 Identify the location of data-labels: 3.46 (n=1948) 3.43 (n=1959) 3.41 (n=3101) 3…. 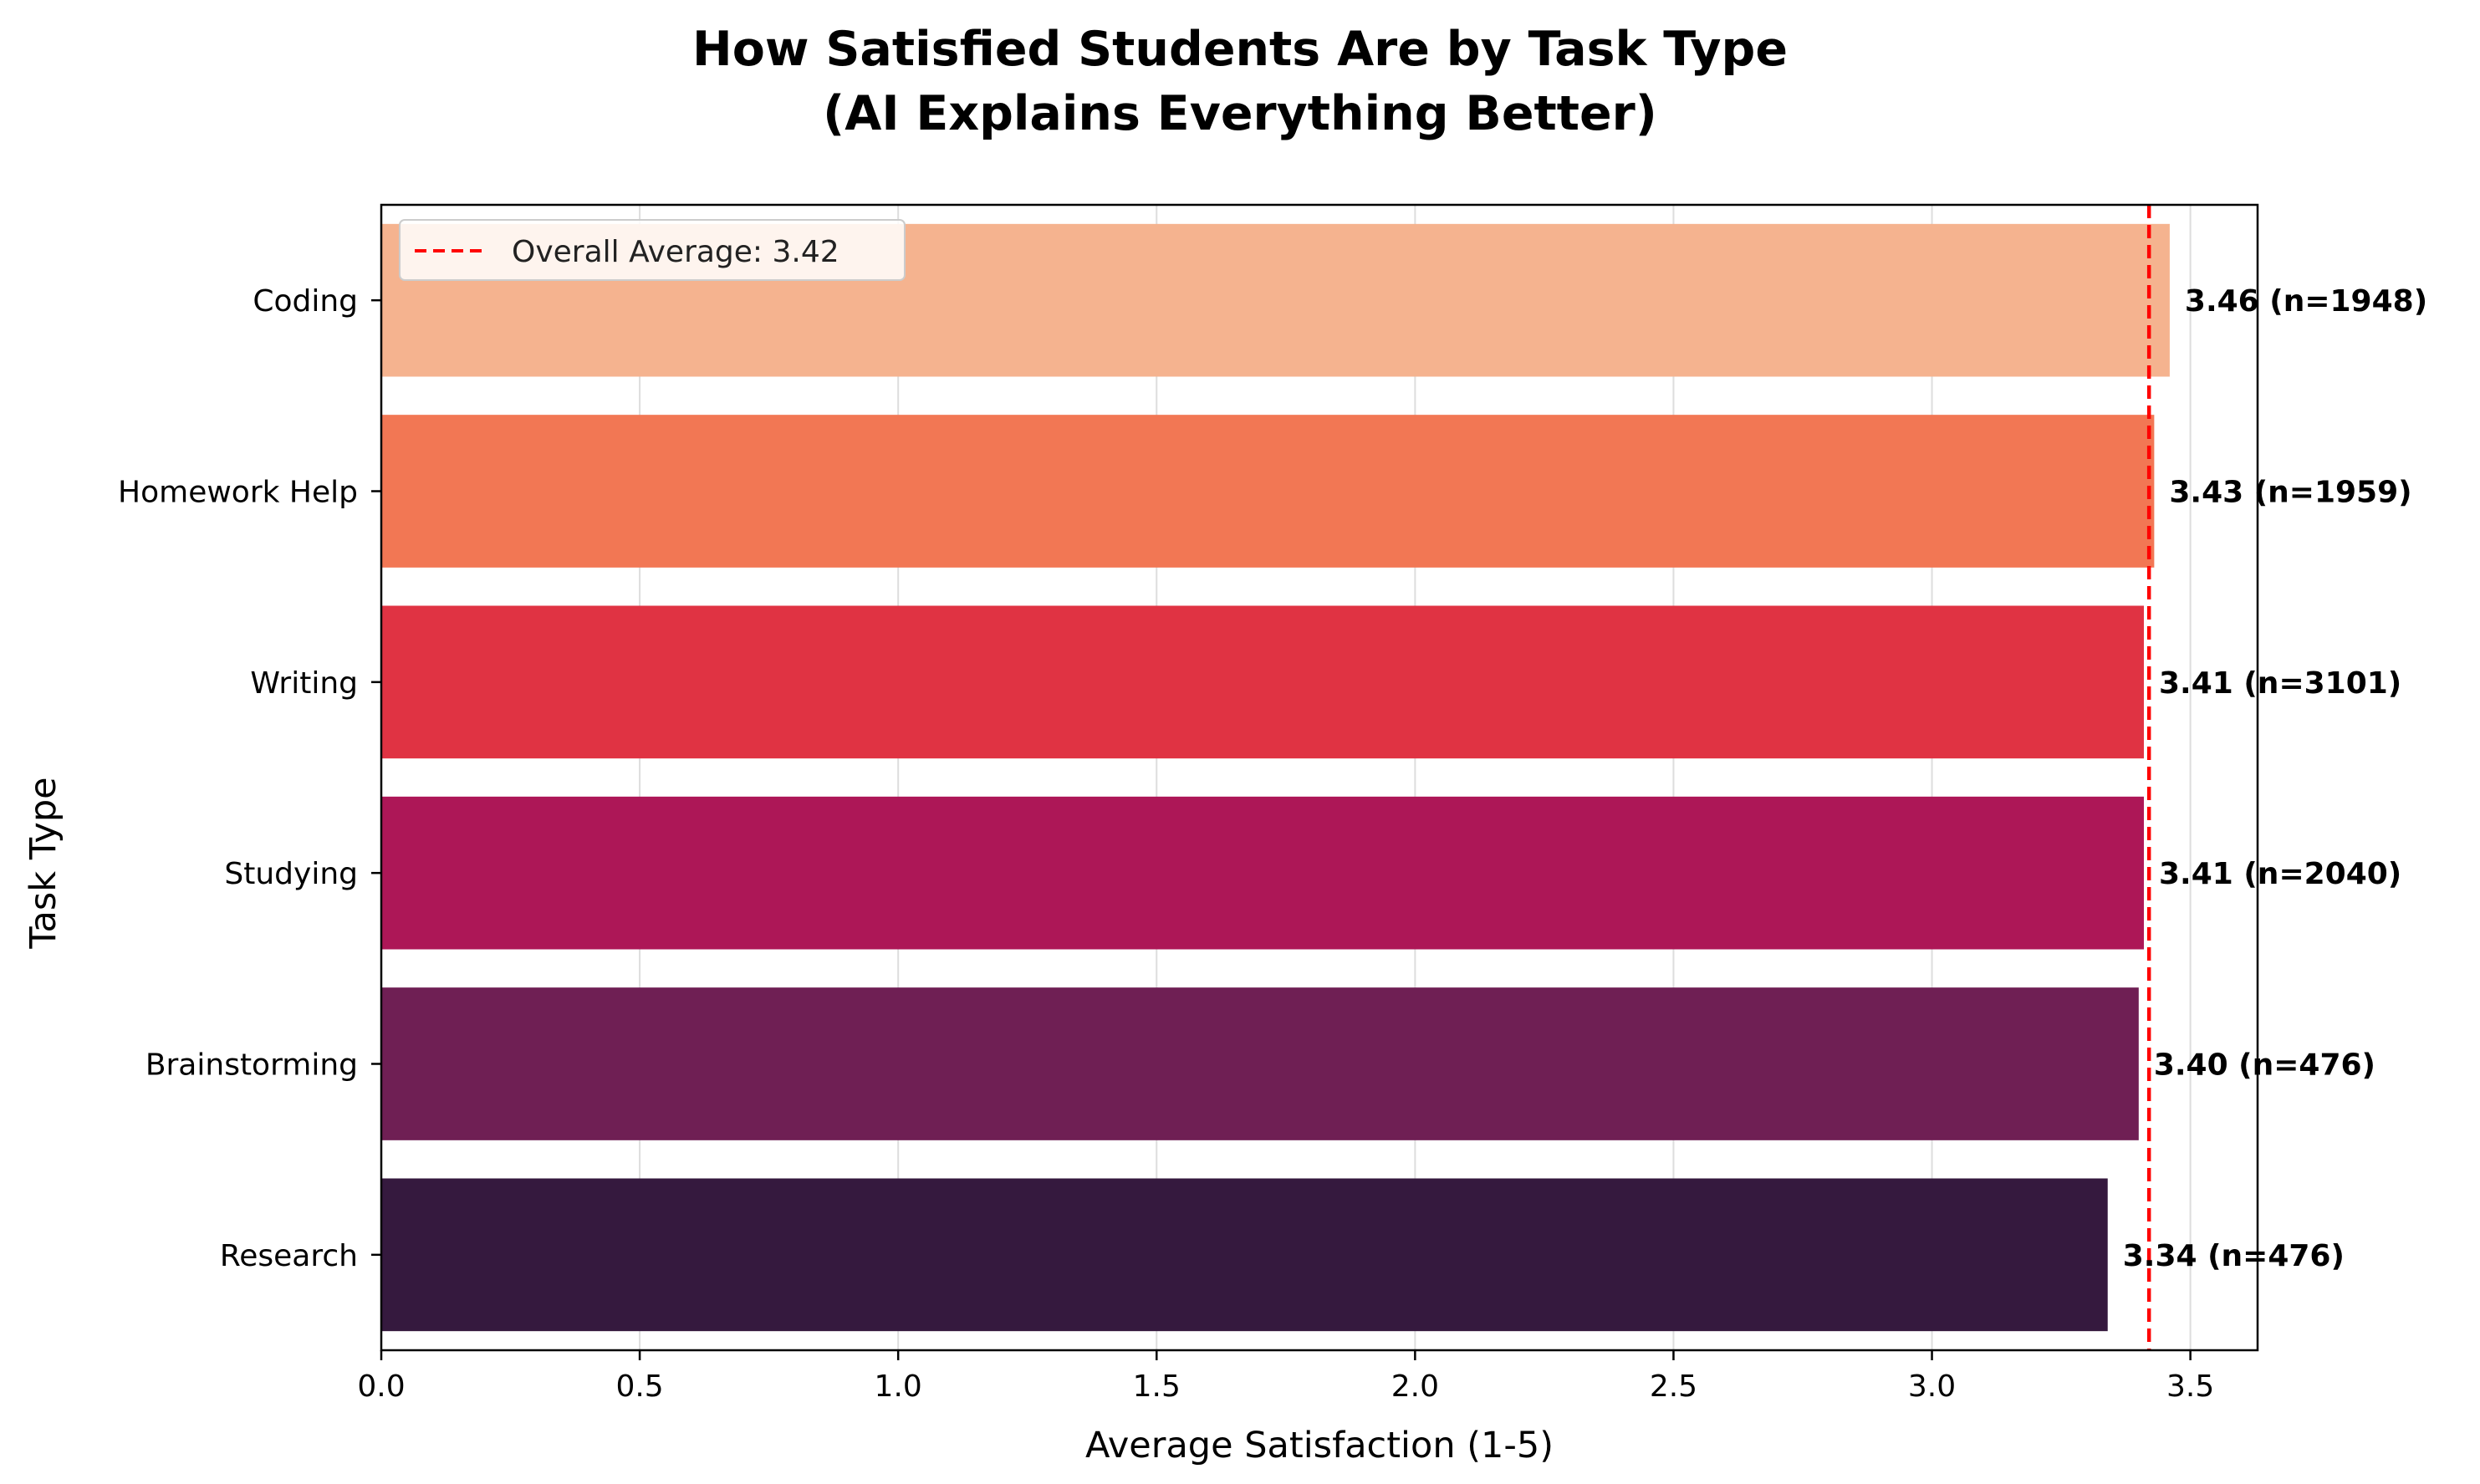
(2275, 778).